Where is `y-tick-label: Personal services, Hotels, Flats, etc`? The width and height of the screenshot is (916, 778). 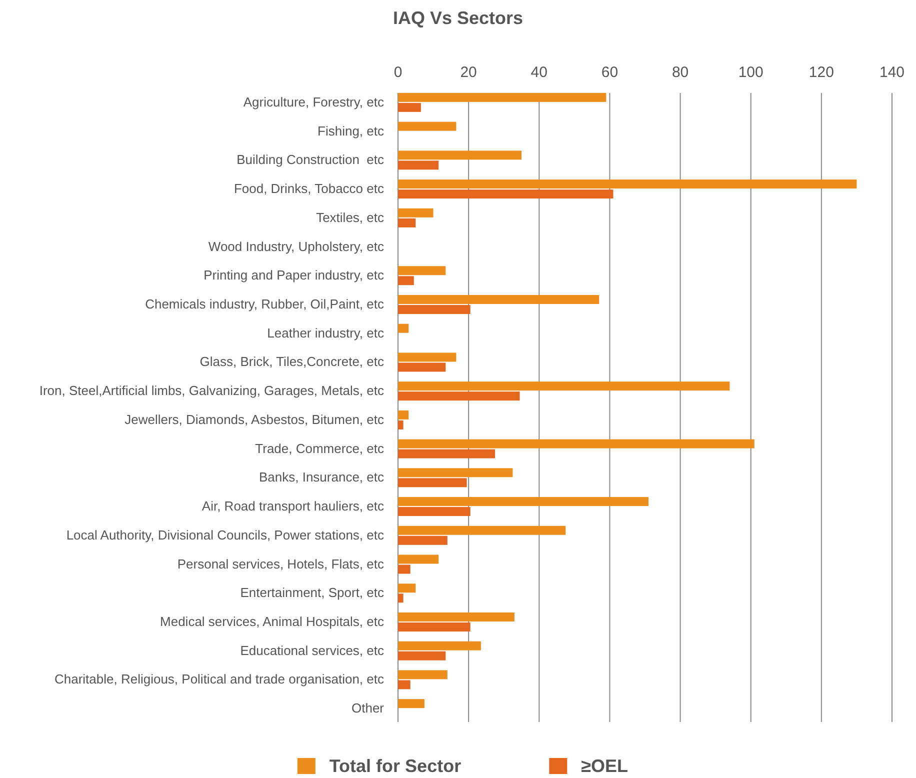
y-tick-label: Personal services, Hotels, Flats, etc is located at coordinates (280, 564).